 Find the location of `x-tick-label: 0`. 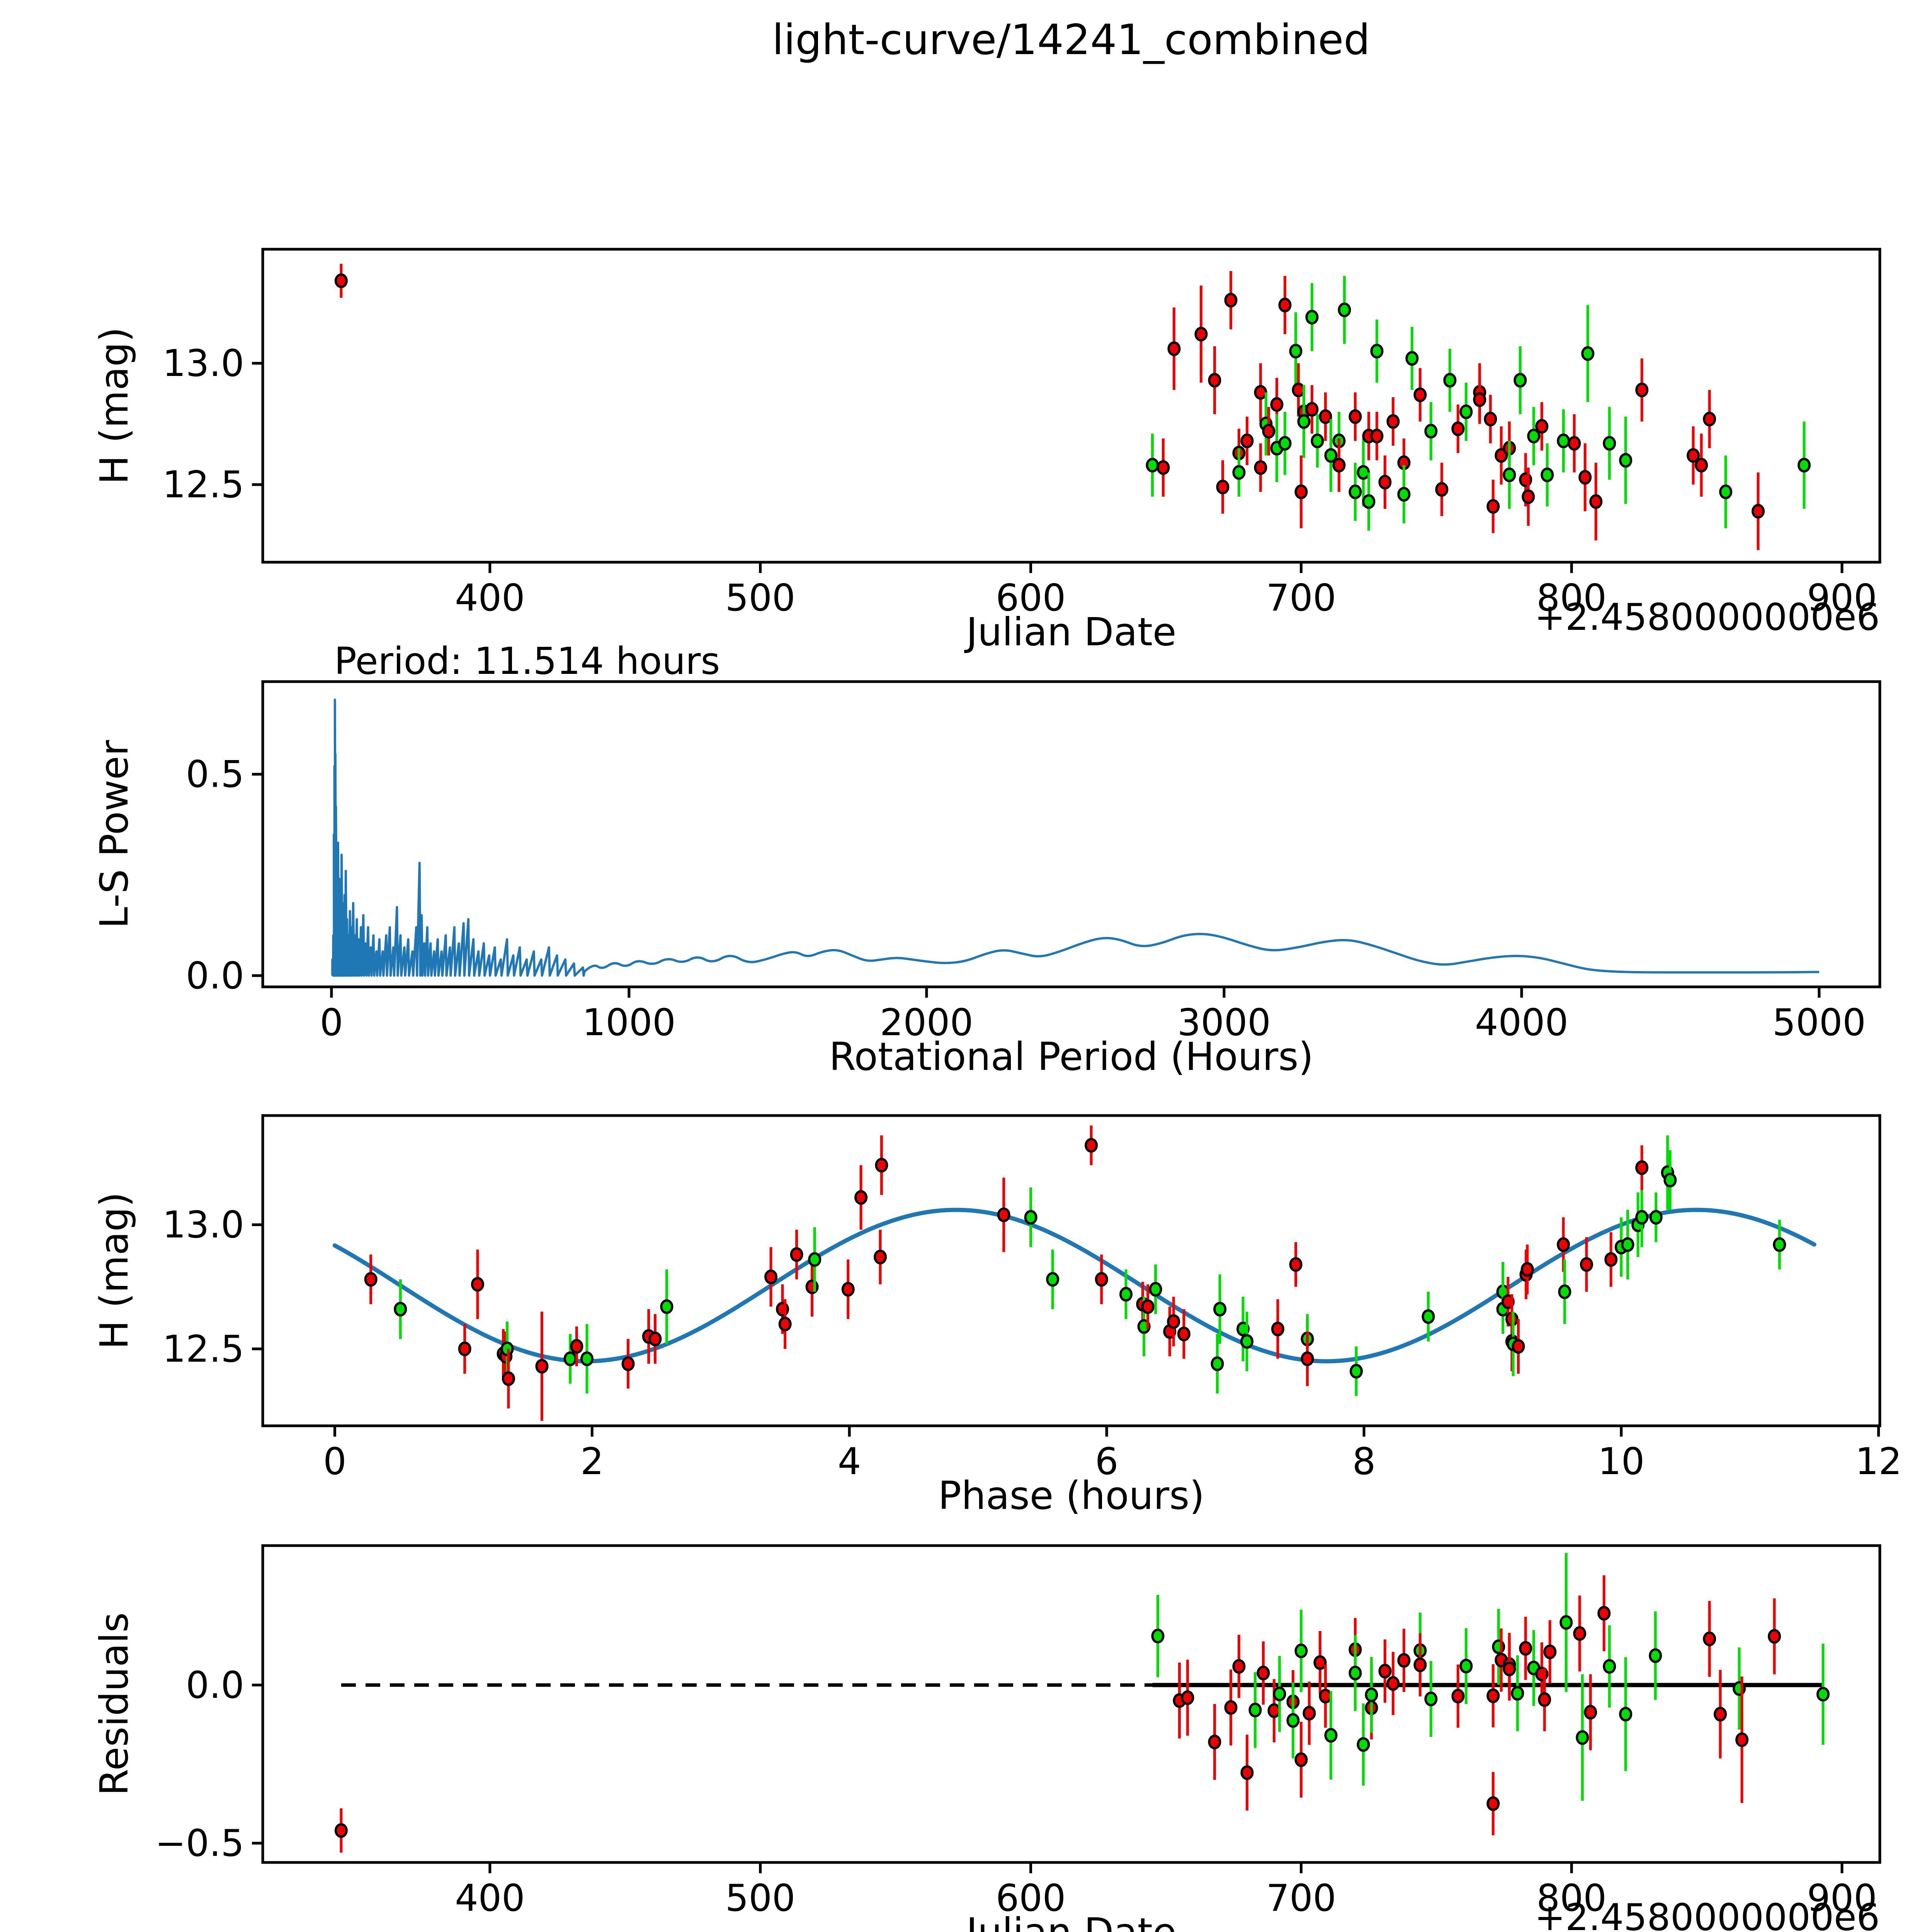

x-tick-label: 0 is located at coordinates (332, 1023).